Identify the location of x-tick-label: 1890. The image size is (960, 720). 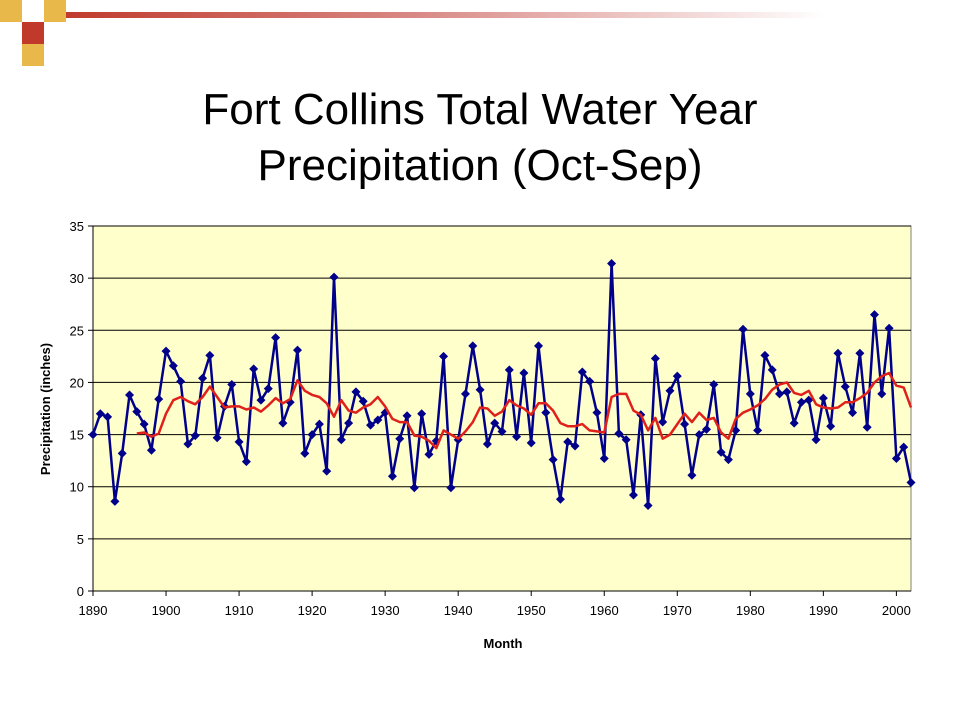
(93, 610).